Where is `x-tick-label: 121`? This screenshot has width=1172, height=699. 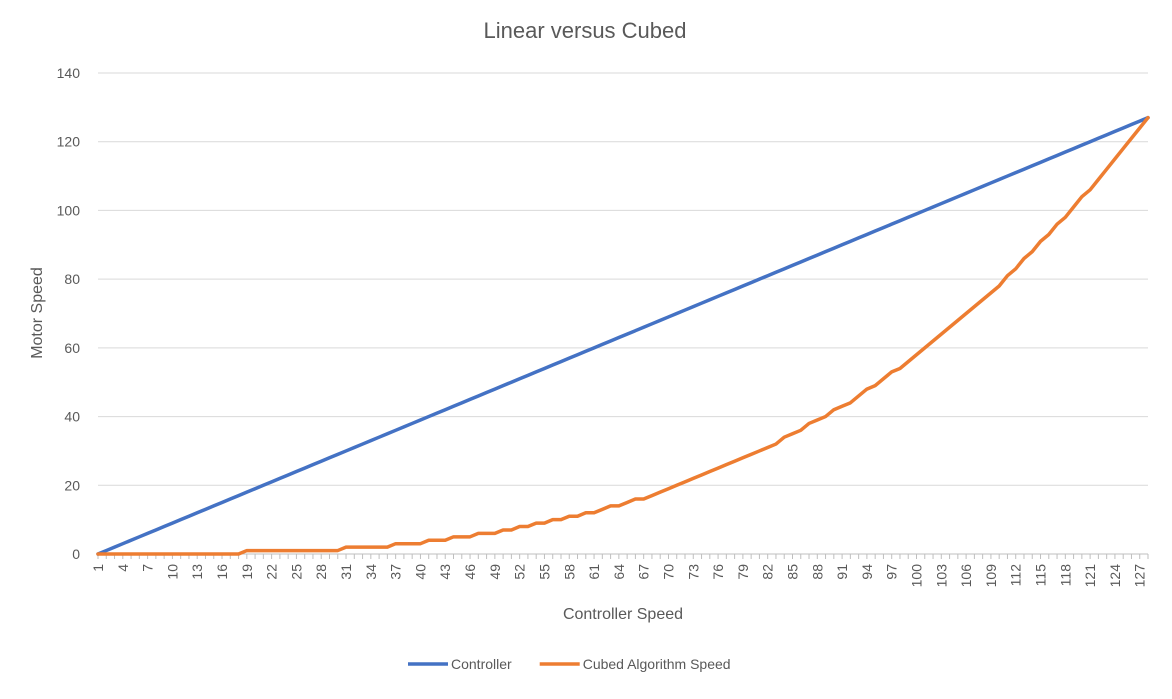 x-tick-label: 121 is located at coordinates (1090, 576).